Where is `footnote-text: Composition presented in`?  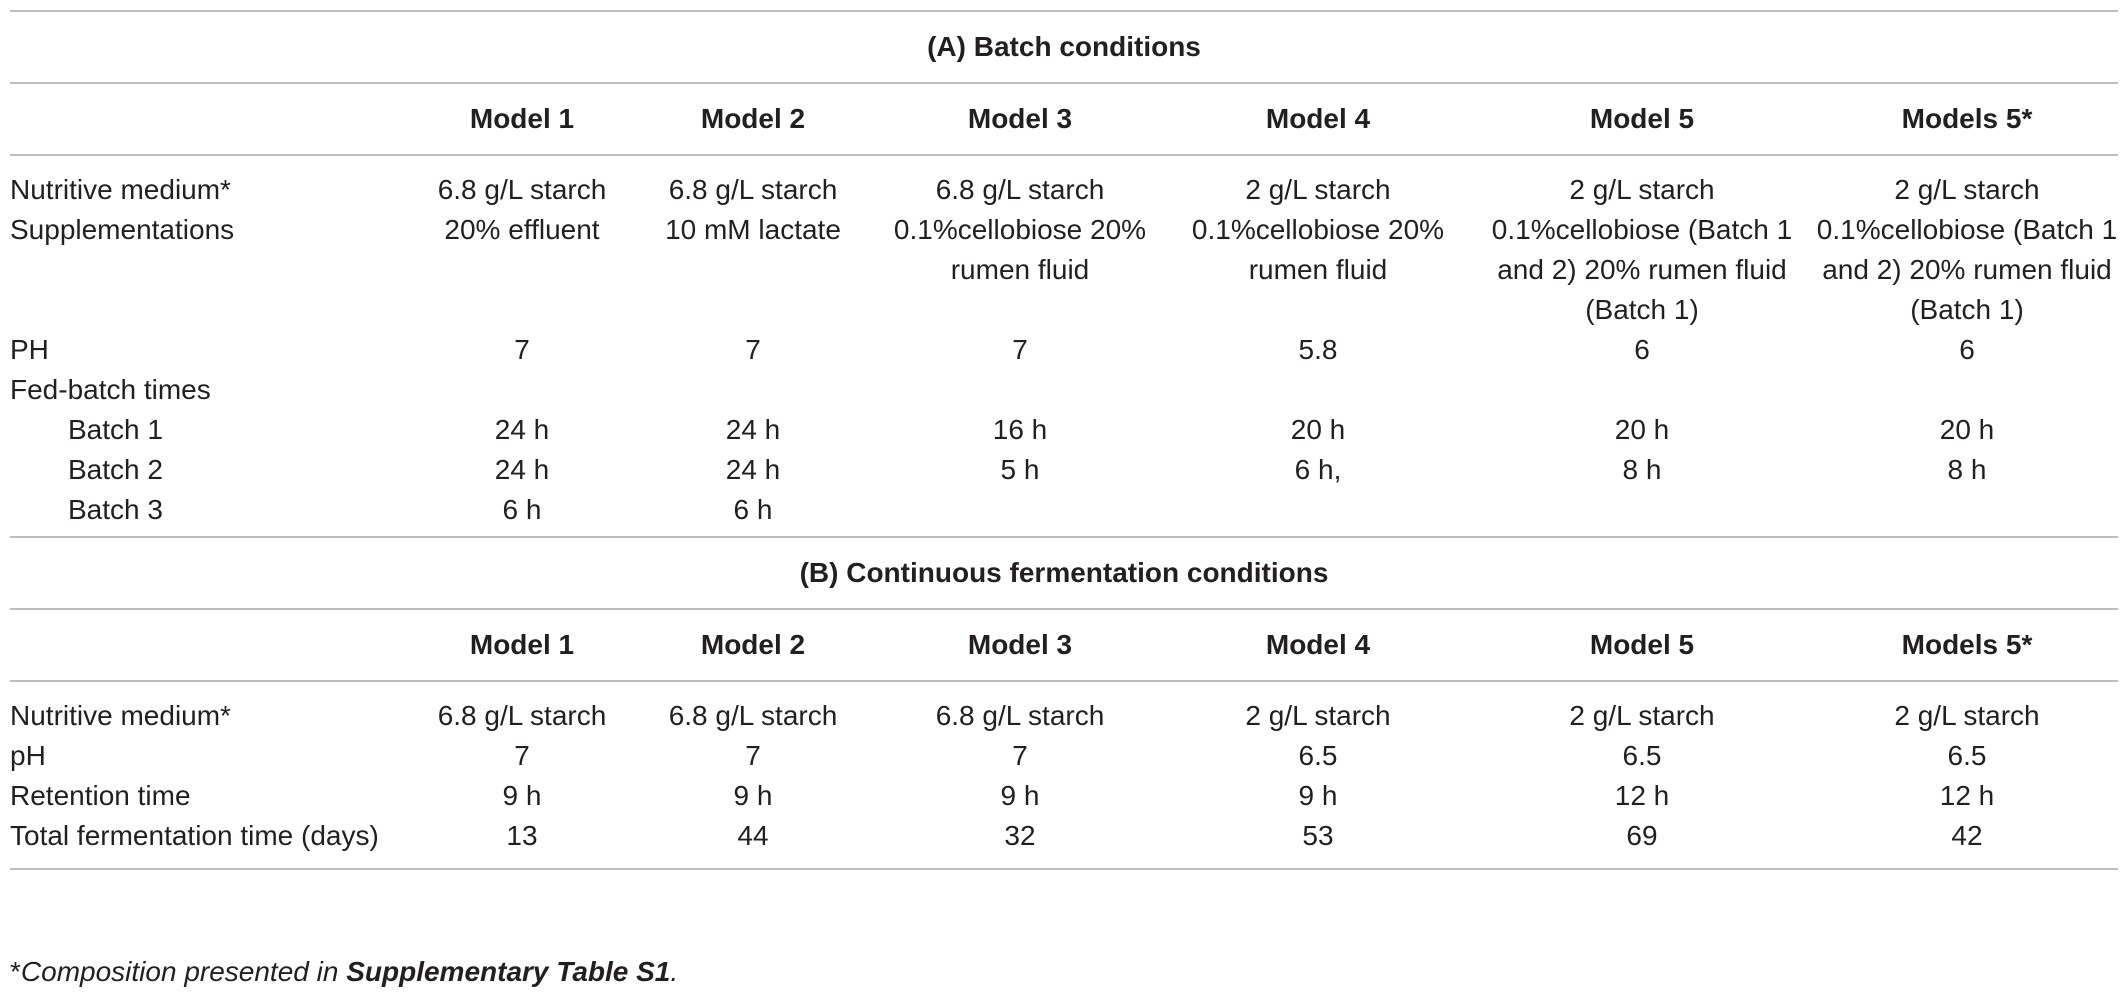
footnote-text: Composition presented in is located at coordinates (183, 971).